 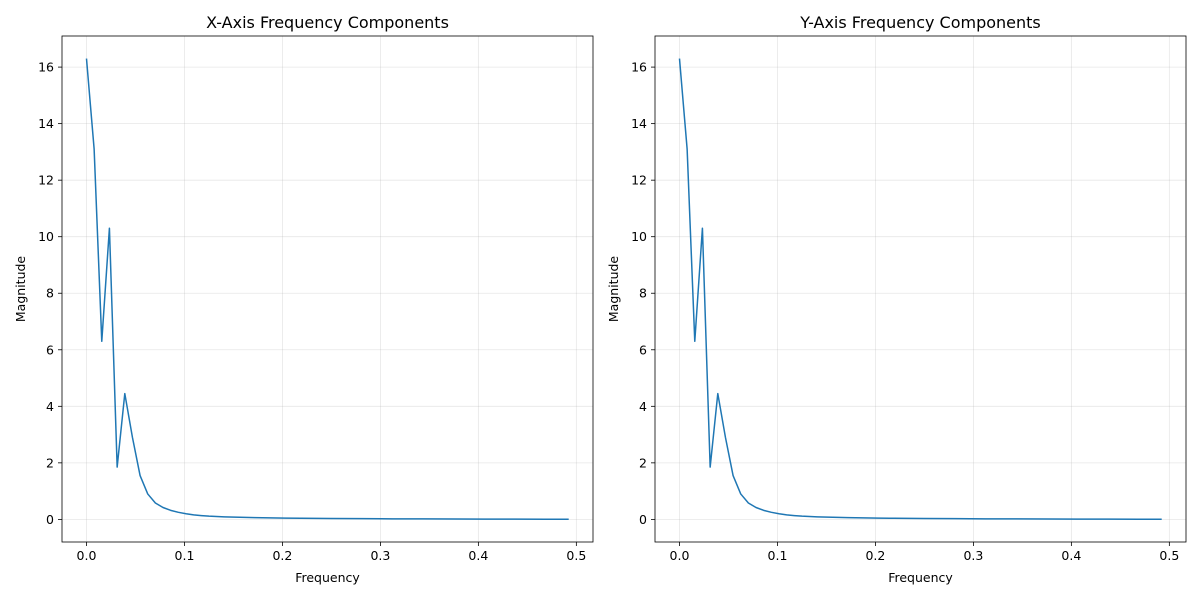 What do you see at coordinates (920, 22) in the screenshot?
I see `chart-title: Y-Axis Frequency Components` at bounding box center [920, 22].